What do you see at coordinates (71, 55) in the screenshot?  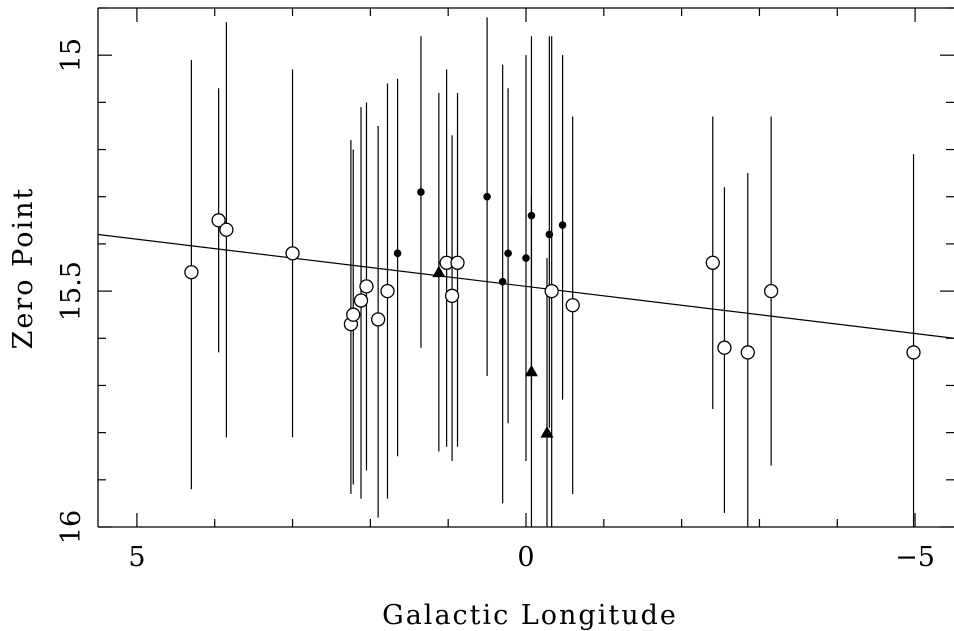 I see `y-tick-label: 15` at bounding box center [71, 55].